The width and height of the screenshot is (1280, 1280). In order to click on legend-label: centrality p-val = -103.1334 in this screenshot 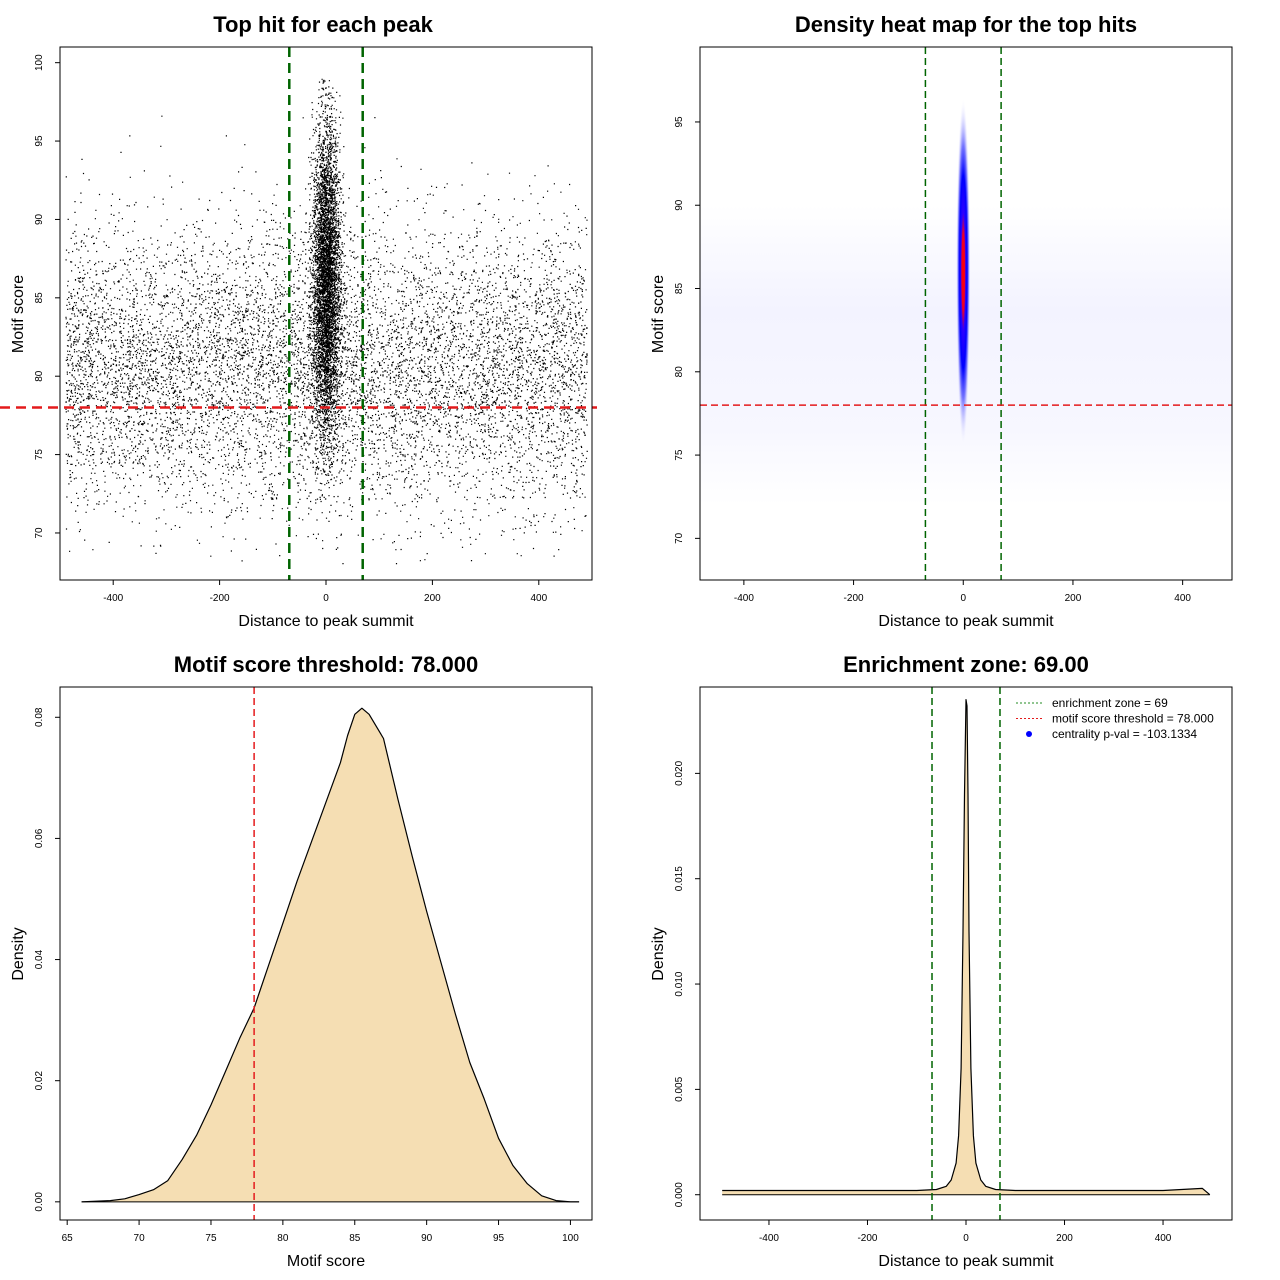, I will do `click(1124, 734)`.